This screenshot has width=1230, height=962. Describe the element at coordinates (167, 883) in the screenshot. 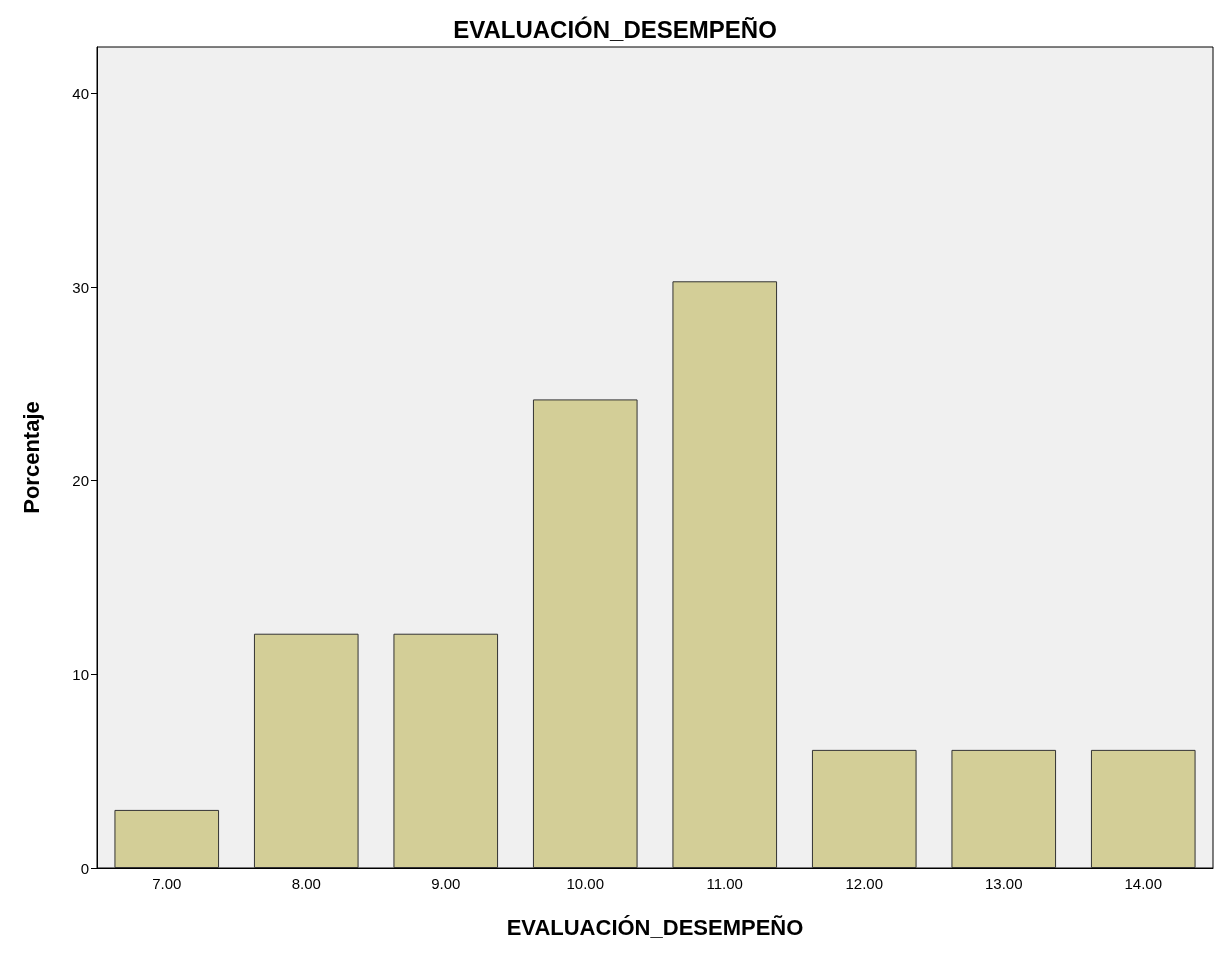

I see `x-tick-label: 7.00` at that location.